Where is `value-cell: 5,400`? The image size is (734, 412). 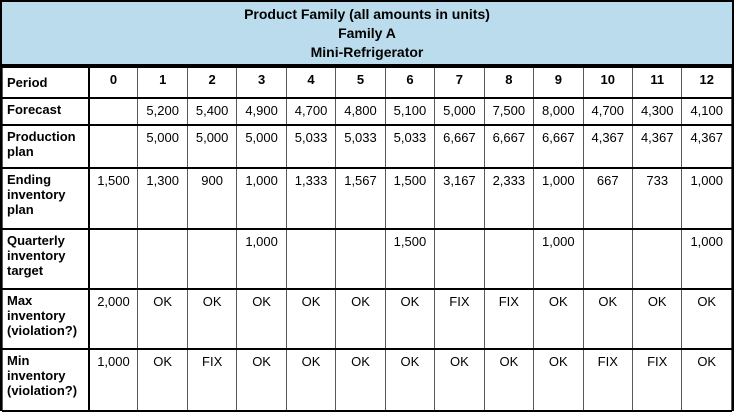 value-cell: 5,400 is located at coordinates (212, 111).